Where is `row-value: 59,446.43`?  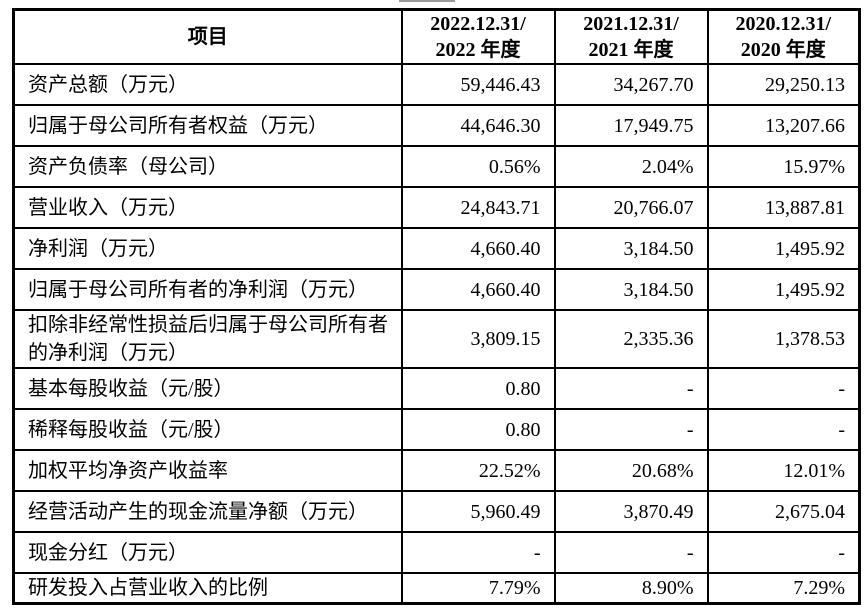 row-value: 59,446.43 is located at coordinates (478, 84).